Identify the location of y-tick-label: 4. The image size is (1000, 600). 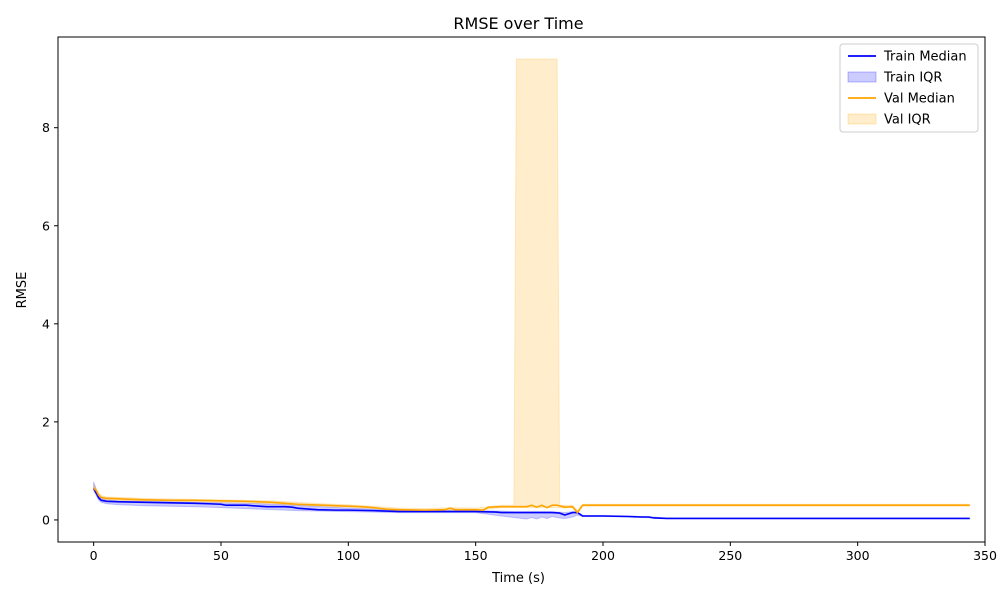
(46, 323).